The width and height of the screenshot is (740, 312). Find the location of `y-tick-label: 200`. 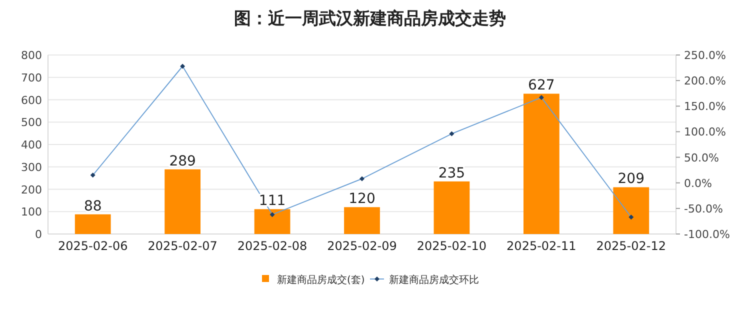

y-tick-label: 200 is located at coordinates (31, 189).